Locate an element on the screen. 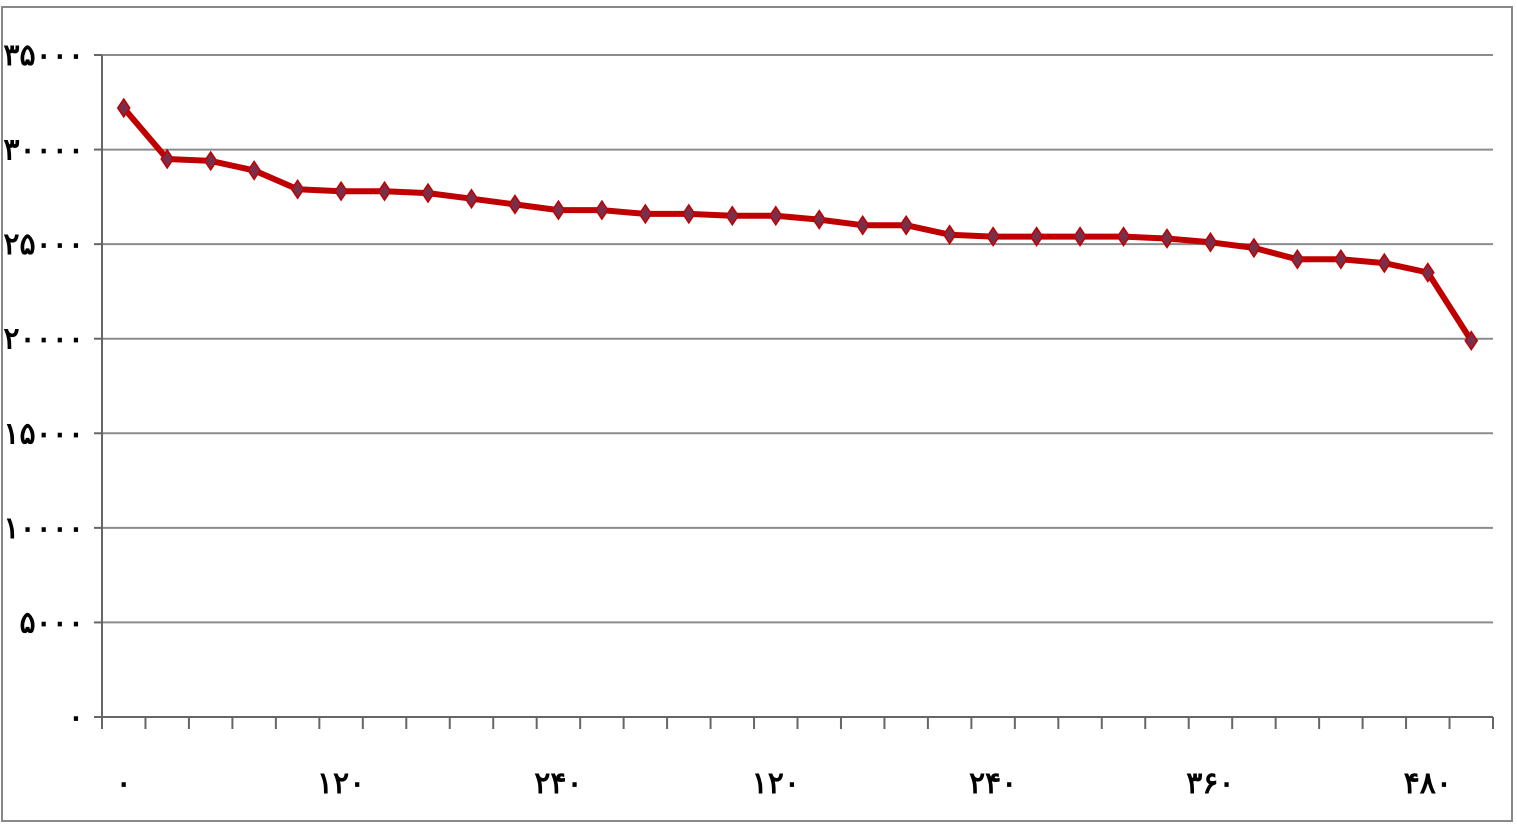 The width and height of the screenshot is (1517, 825). x-tick-labels: ۰ ۱۲۰ ۲۴۰ ۱۲۰ ۲۴۰ ۳۶۰ ۴۸۰ is located at coordinates (784, 783).